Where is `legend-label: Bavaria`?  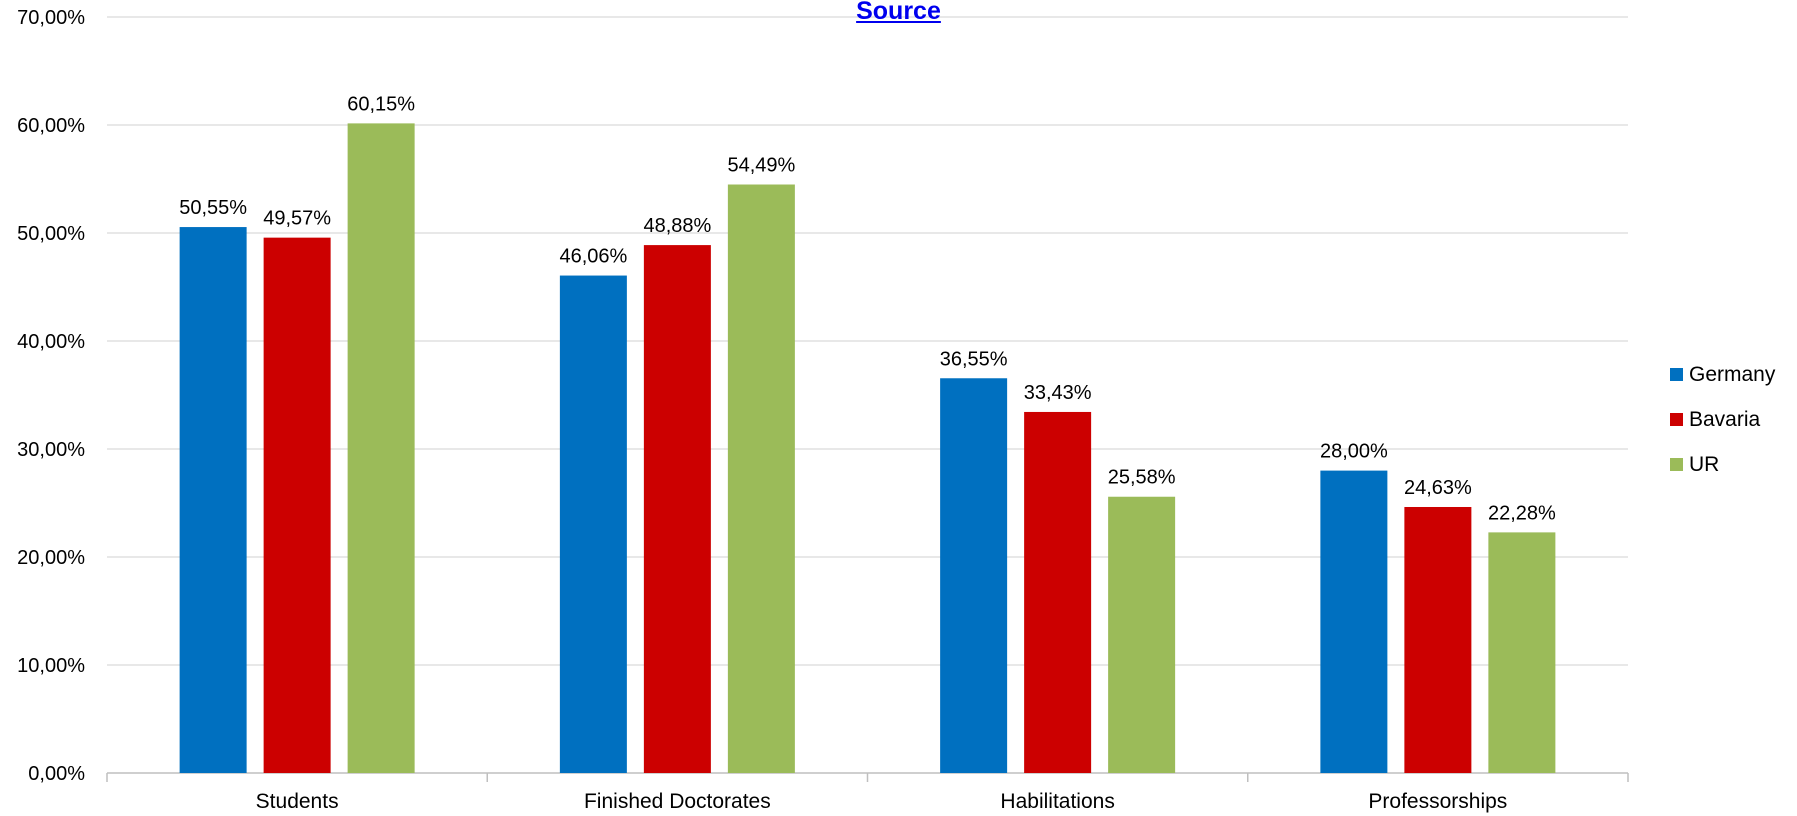 legend-label: Bavaria is located at coordinates (1725, 419).